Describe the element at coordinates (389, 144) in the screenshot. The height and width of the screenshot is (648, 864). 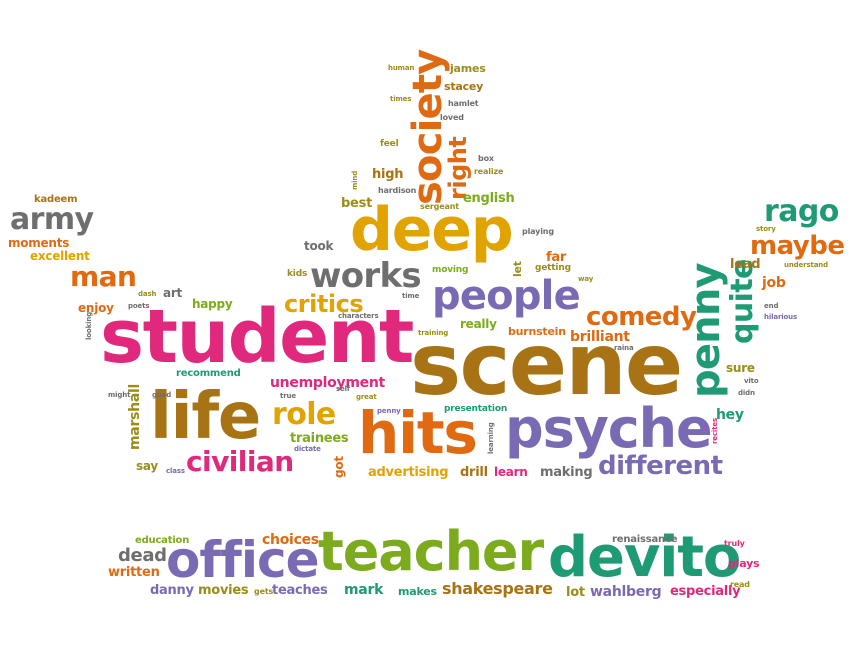
I see `word-feel: feel` at that location.